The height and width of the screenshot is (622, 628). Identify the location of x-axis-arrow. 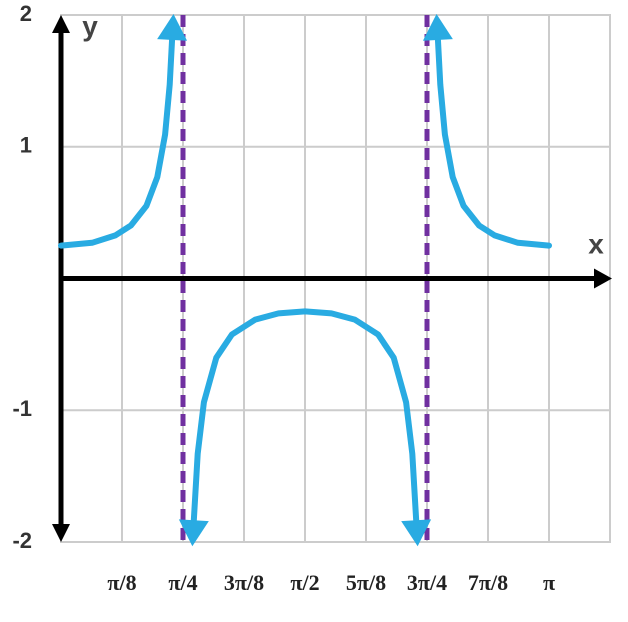
(603, 278).